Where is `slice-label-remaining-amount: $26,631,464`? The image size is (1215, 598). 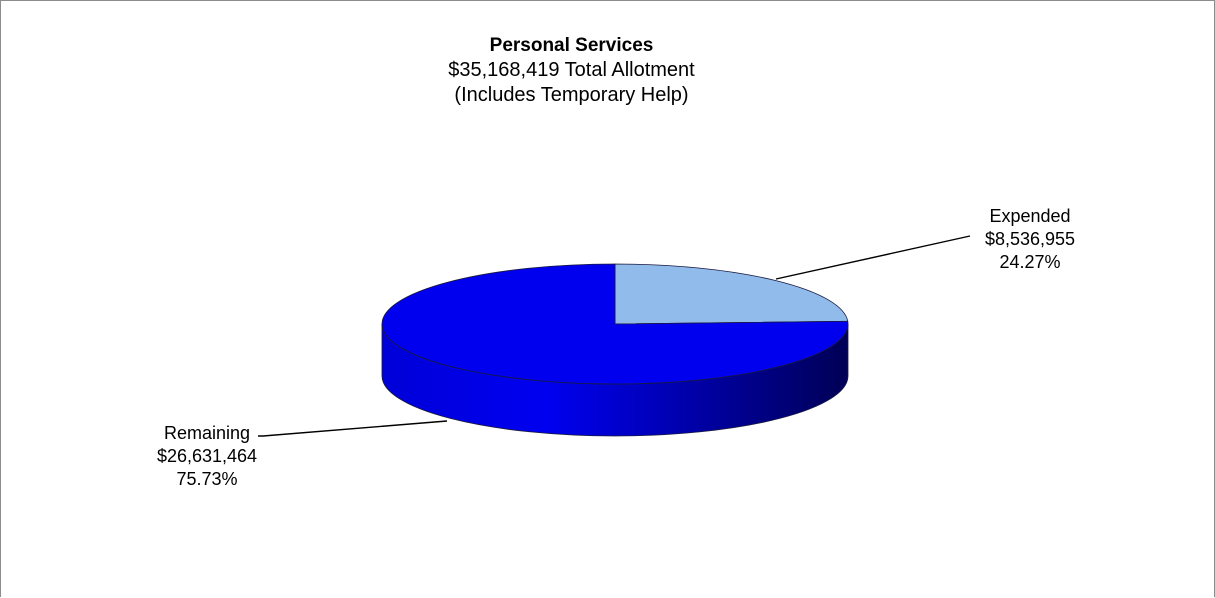
slice-label-remaining-amount: $26,631,464 is located at coordinates (207, 456).